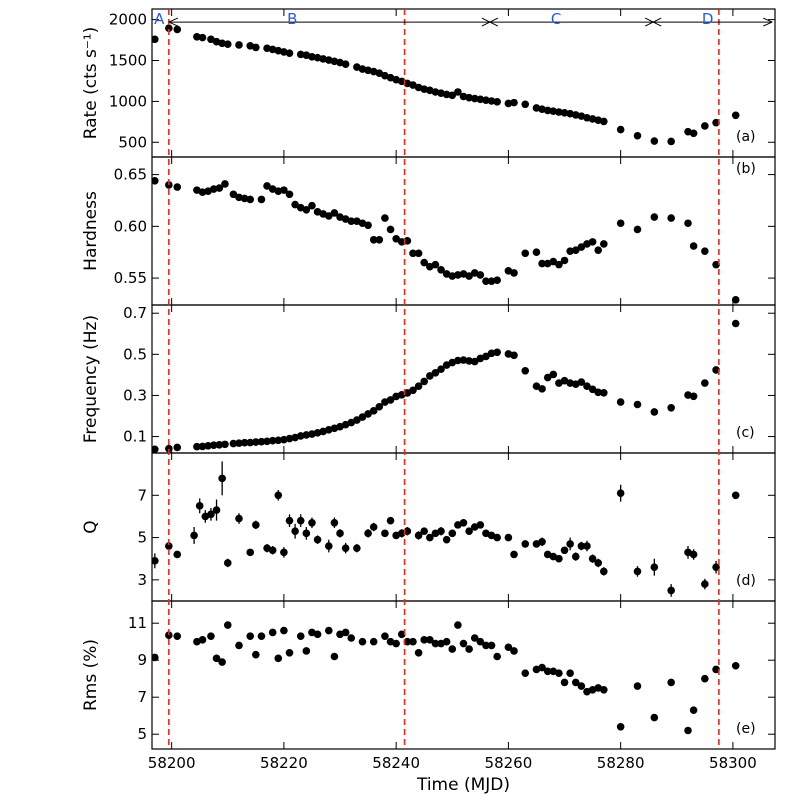 The image size is (790, 801). Describe the element at coordinates (159, 19) in the screenshot. I see `region-label-a: A` at that location.